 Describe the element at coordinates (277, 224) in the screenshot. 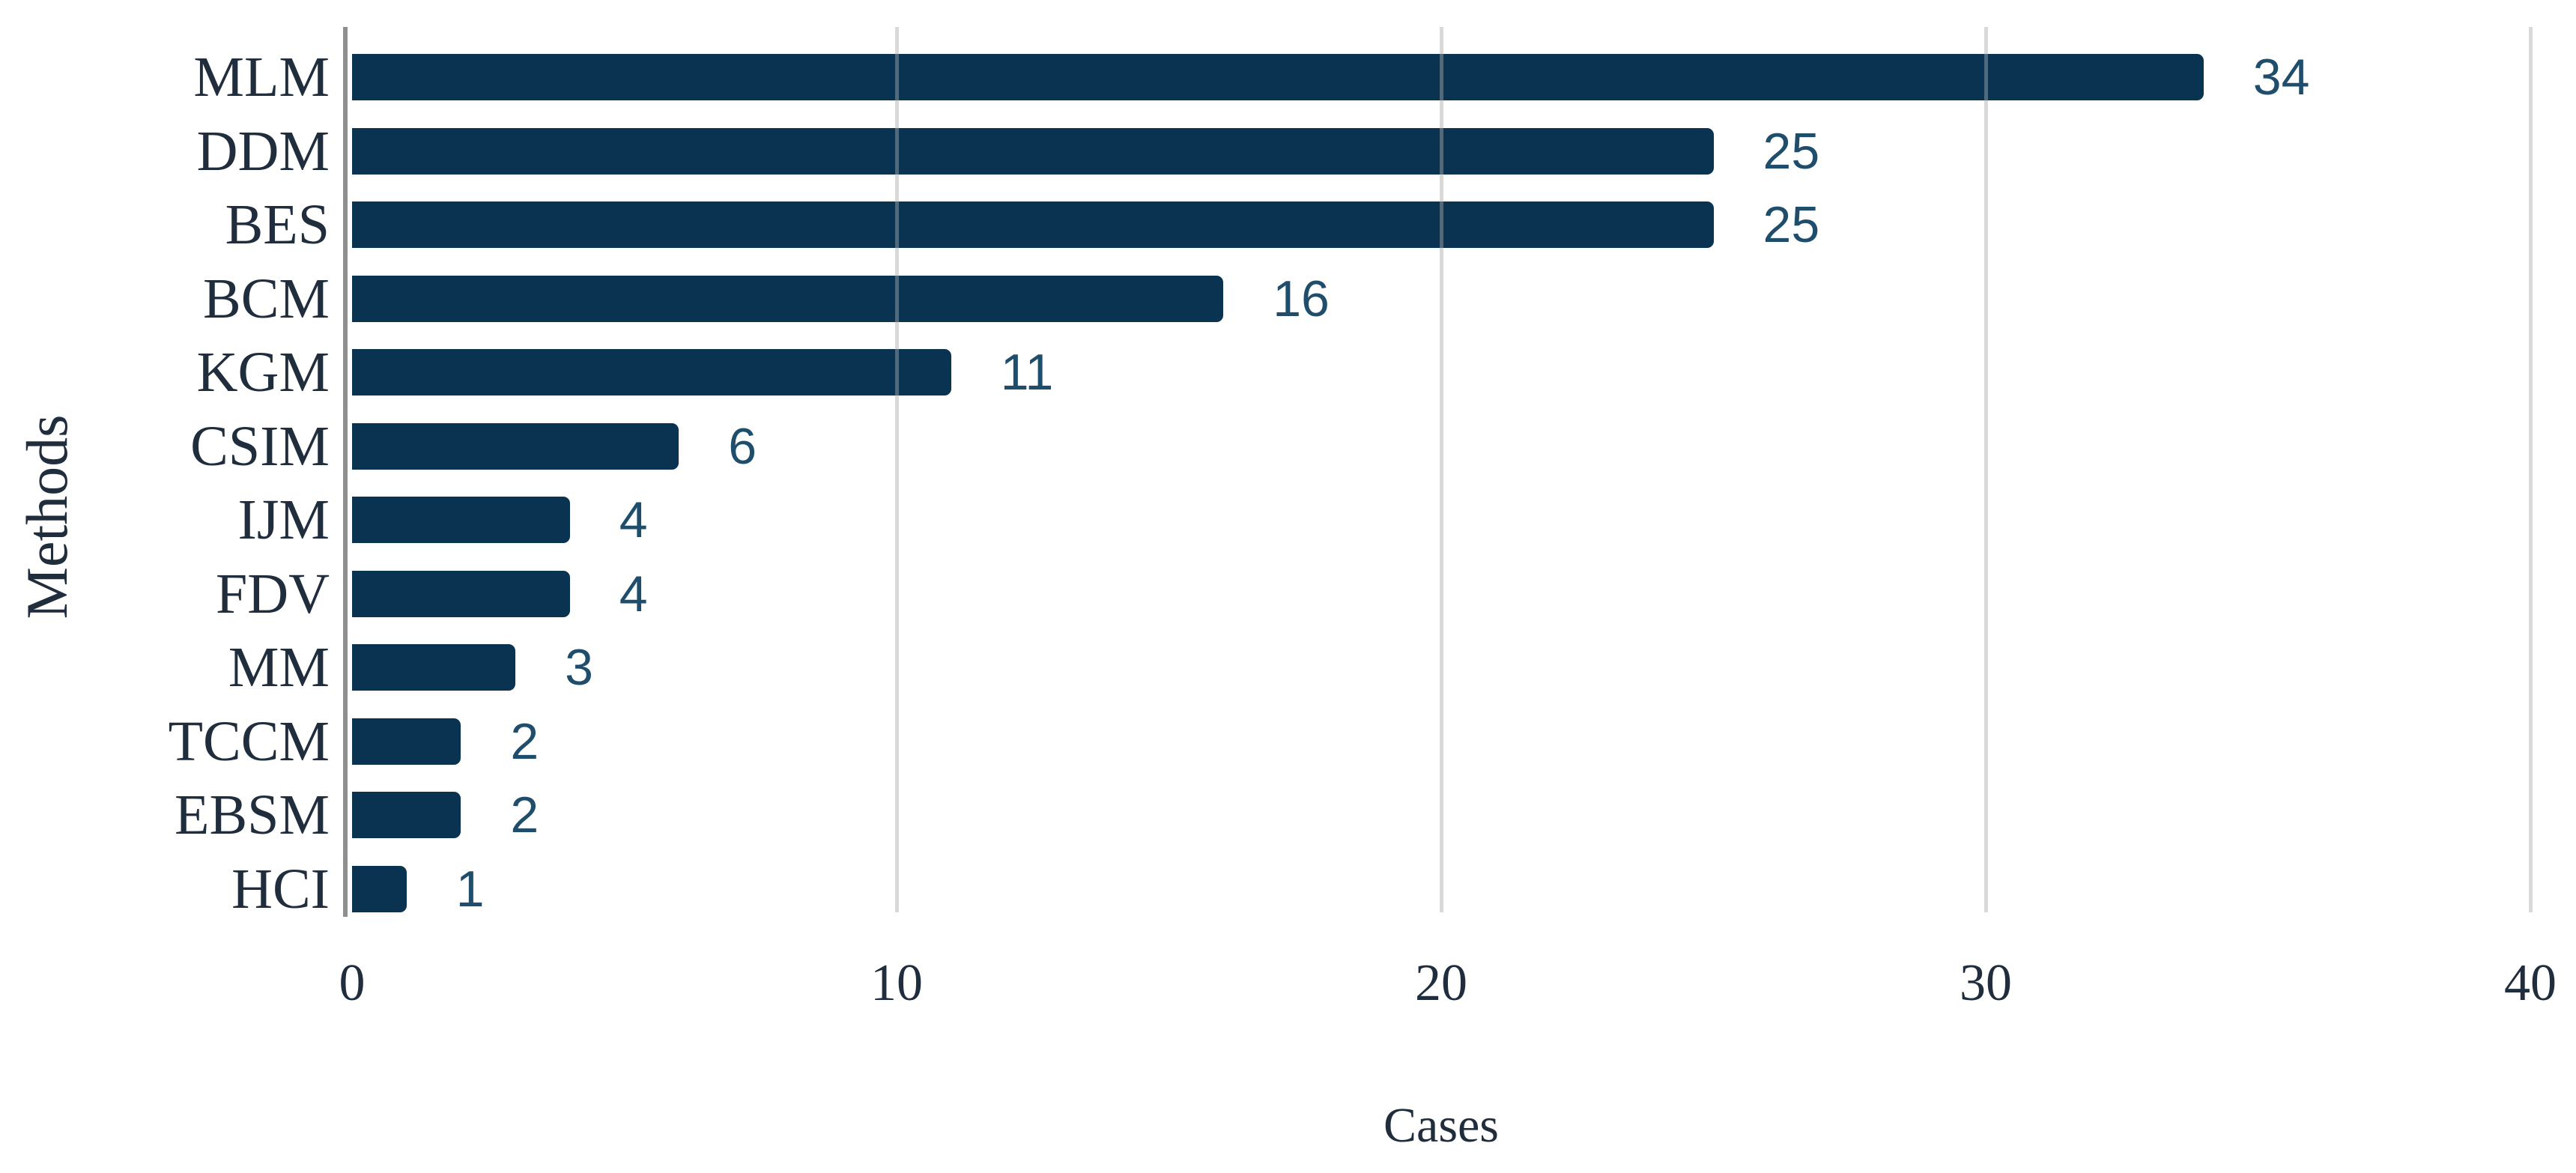

I see `category-label: BES` at that location.